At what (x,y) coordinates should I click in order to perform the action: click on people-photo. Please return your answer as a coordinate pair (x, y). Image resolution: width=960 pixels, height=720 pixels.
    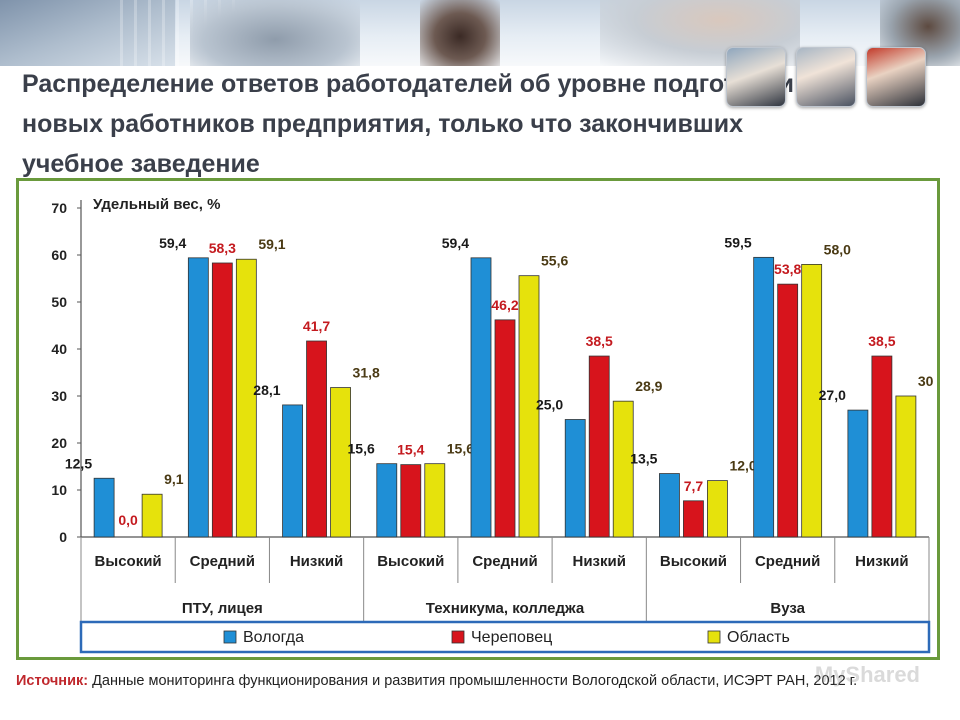
    Looking at the image, I should click on (275, 33).